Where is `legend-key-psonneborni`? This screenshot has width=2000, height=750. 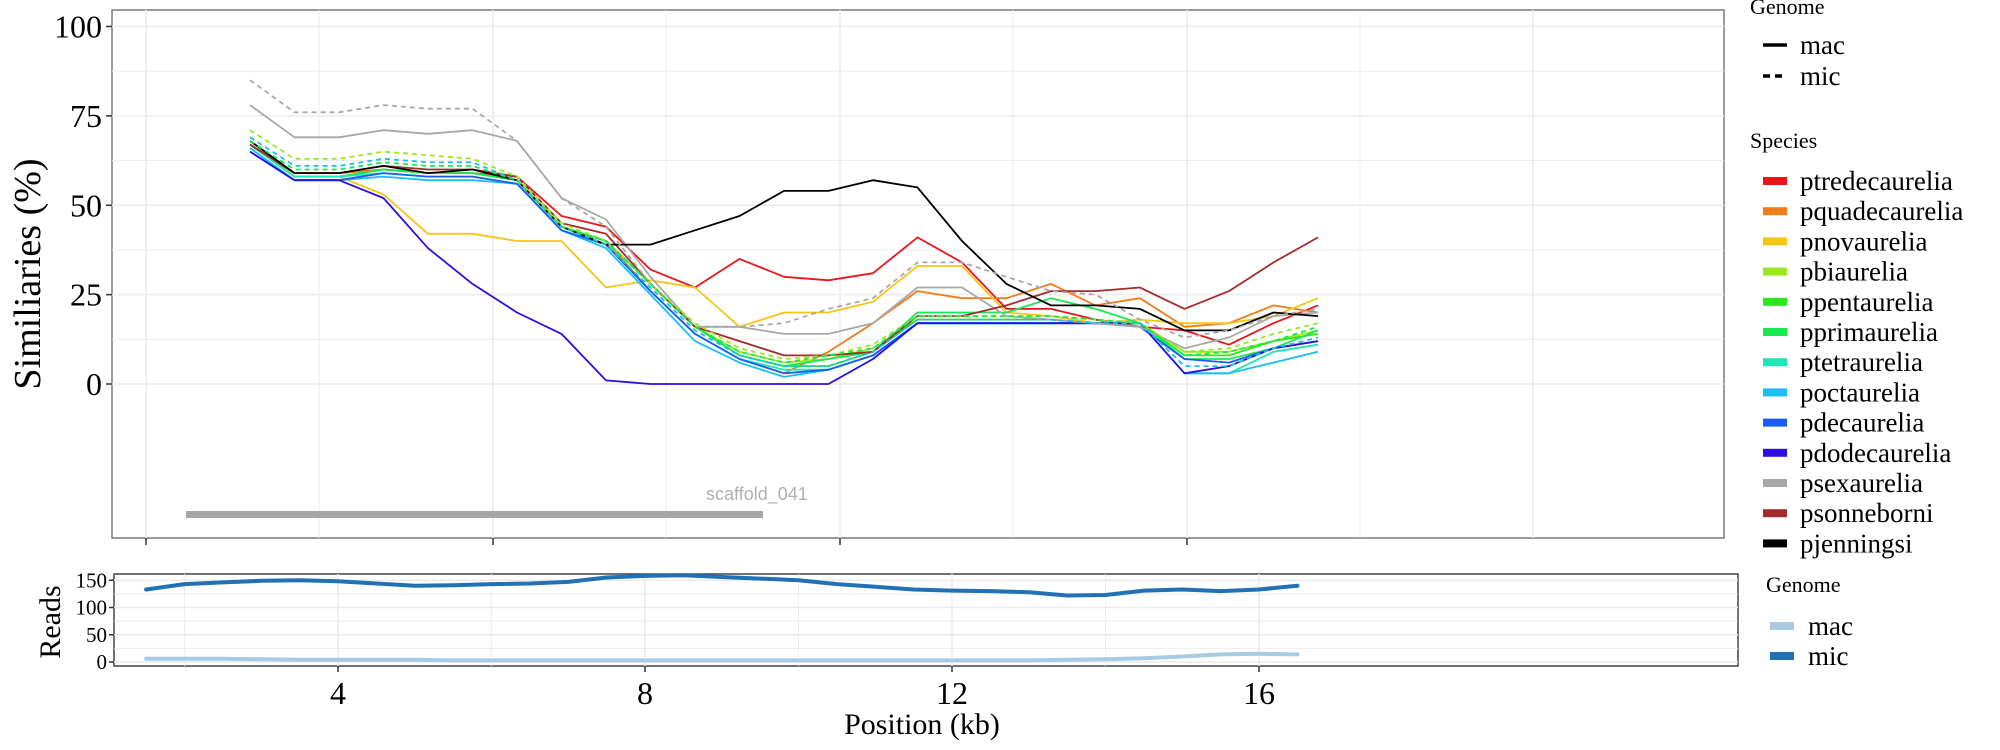
legend-key-psonneborni is located at coordinates (1775, 513).